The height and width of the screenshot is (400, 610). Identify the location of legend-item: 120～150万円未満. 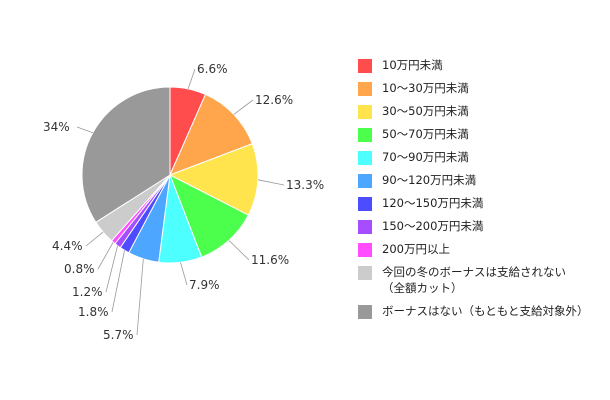
(480, 203).